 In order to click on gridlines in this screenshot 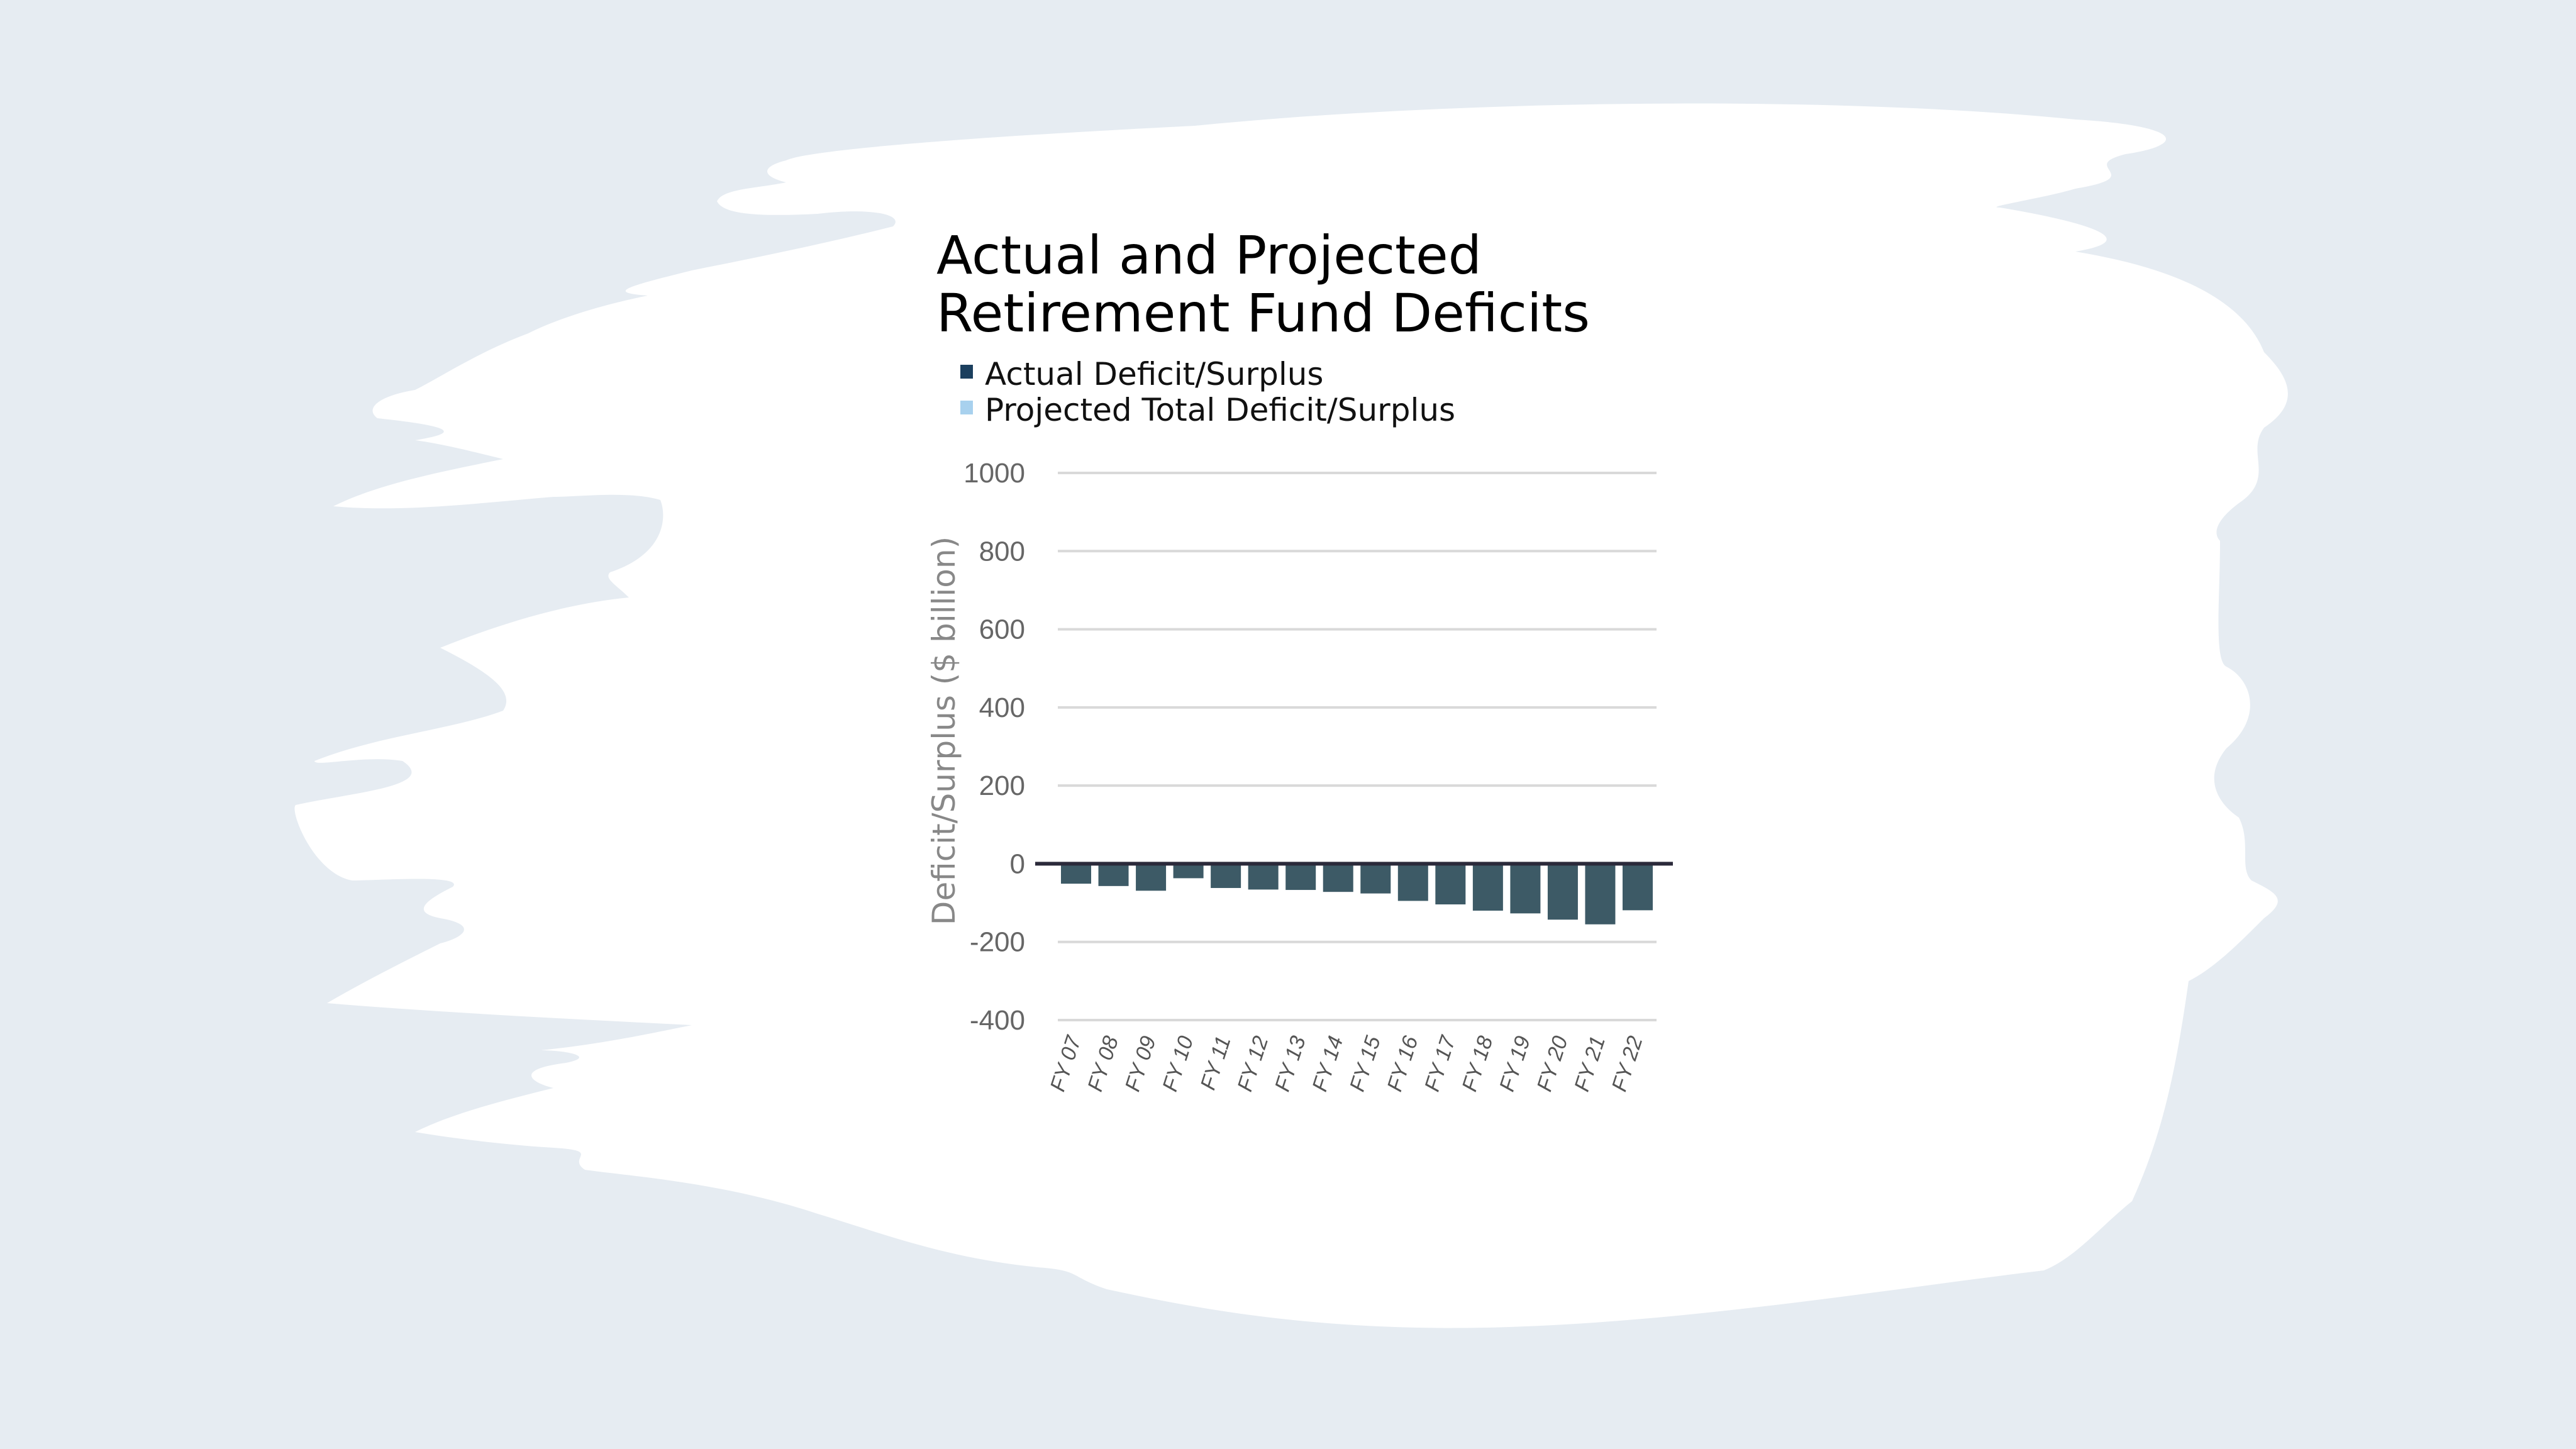, I will do `click(1357, 746)`.